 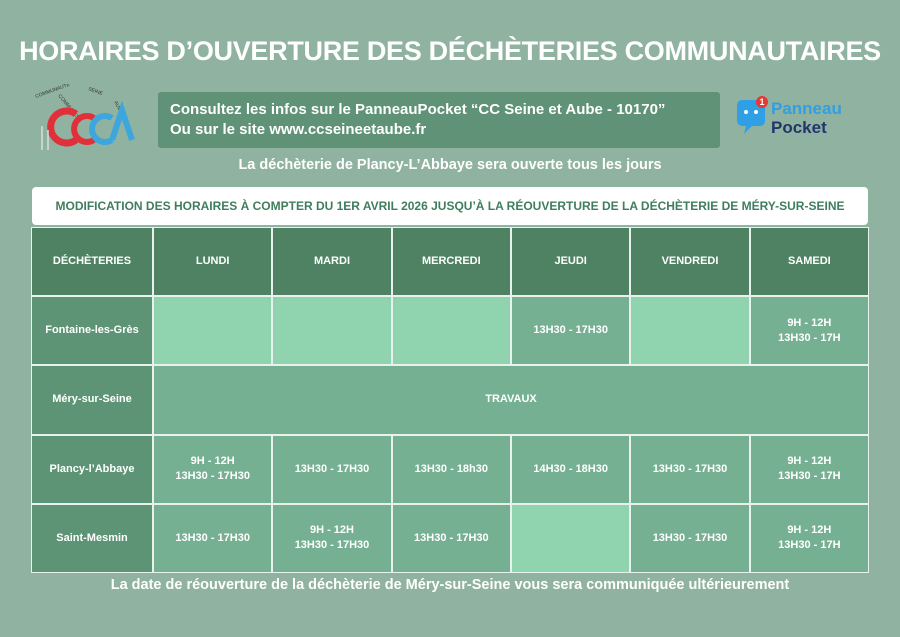 I want to click on schedule-cell: 13H30 - 18h30, so click(x=451, y=469).